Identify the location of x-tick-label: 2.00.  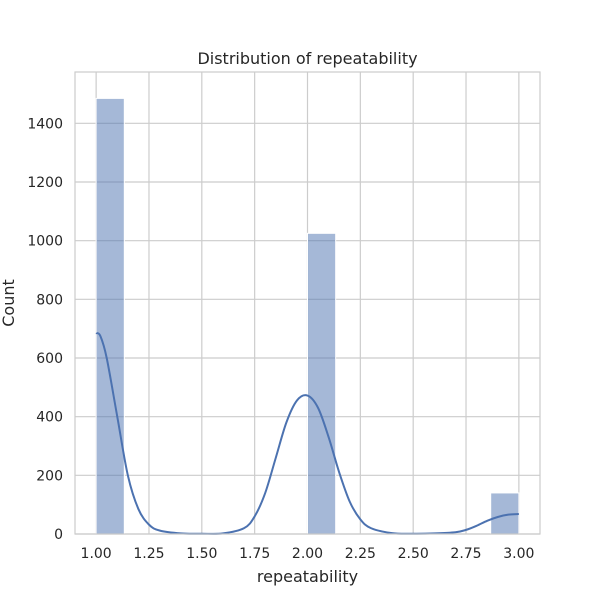
(307, 554).